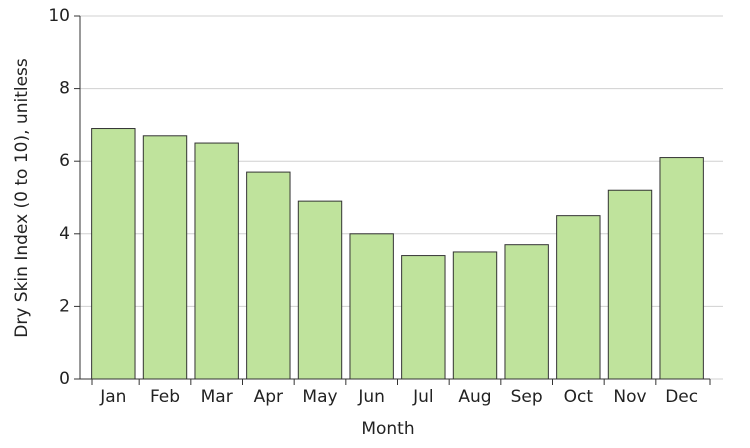  What do you see at coordinates (64, 234) in the screenshot?
I see `y-tick-label: 4` at bounding box center [64, 234].